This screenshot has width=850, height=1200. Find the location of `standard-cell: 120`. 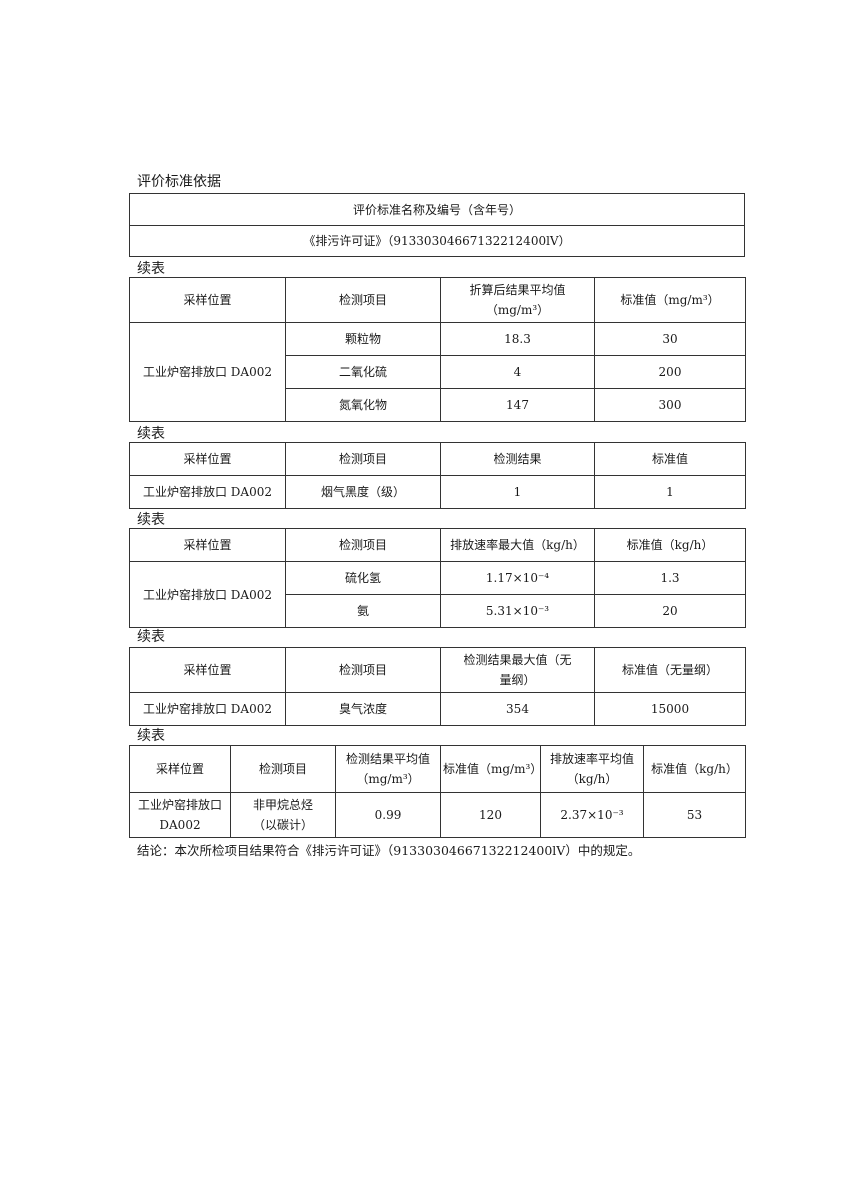

standard-cell: 120 is located at coordinates (490, 815).